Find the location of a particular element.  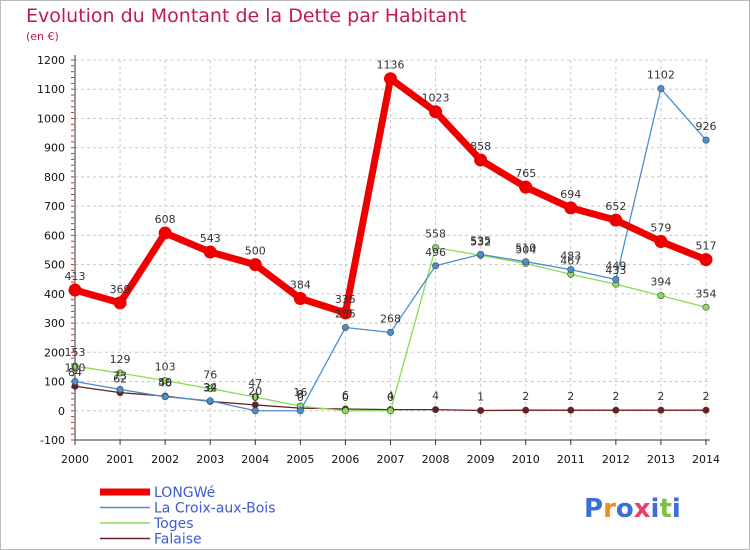

x-tick-label: 2010 is located at coordinates (526, 459).